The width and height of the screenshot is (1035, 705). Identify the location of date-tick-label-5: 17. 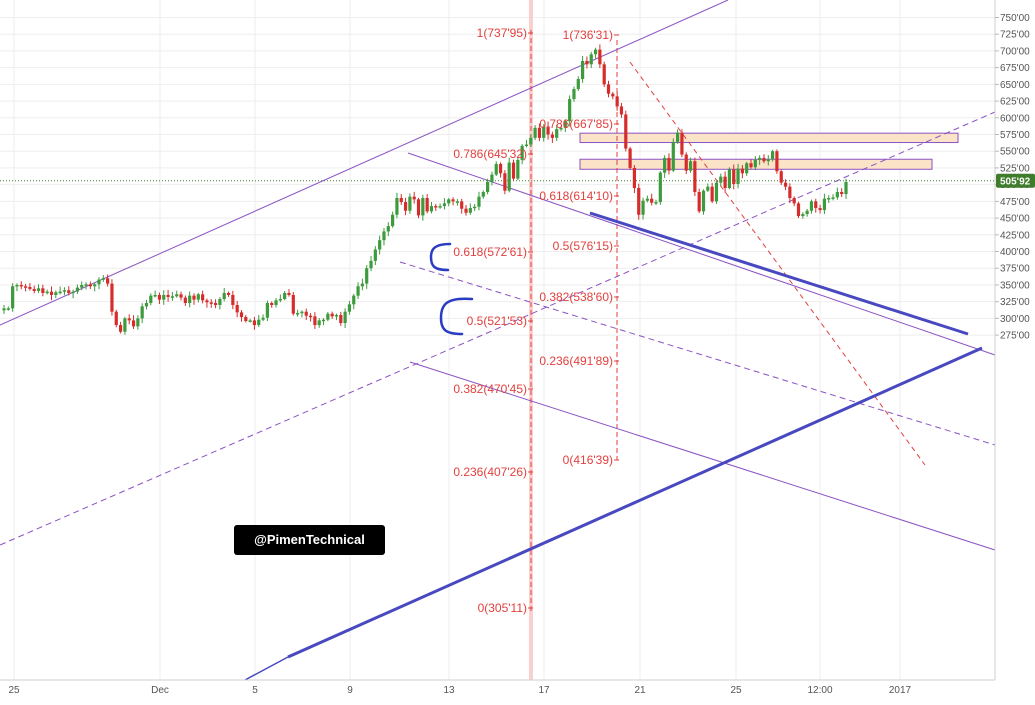
(544, 690).